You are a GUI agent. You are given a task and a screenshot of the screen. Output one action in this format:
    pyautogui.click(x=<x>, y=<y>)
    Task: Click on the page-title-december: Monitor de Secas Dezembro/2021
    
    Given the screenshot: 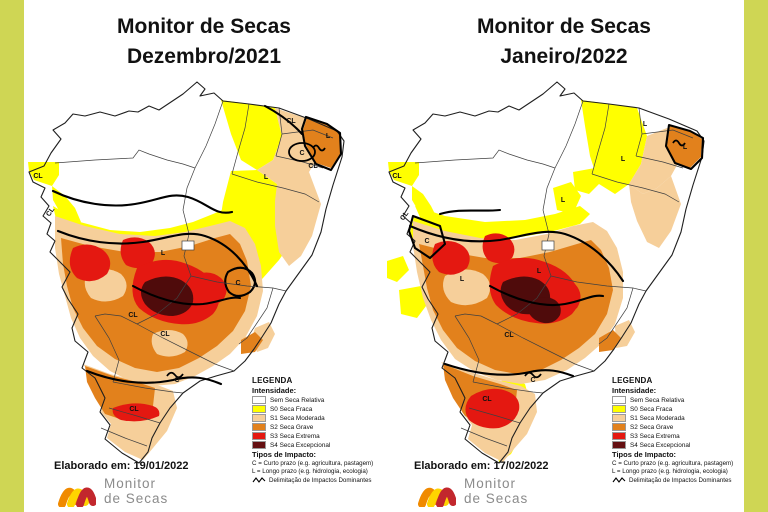 What is the action you would take?
    pyautogui.click(x=204, y=42)
    